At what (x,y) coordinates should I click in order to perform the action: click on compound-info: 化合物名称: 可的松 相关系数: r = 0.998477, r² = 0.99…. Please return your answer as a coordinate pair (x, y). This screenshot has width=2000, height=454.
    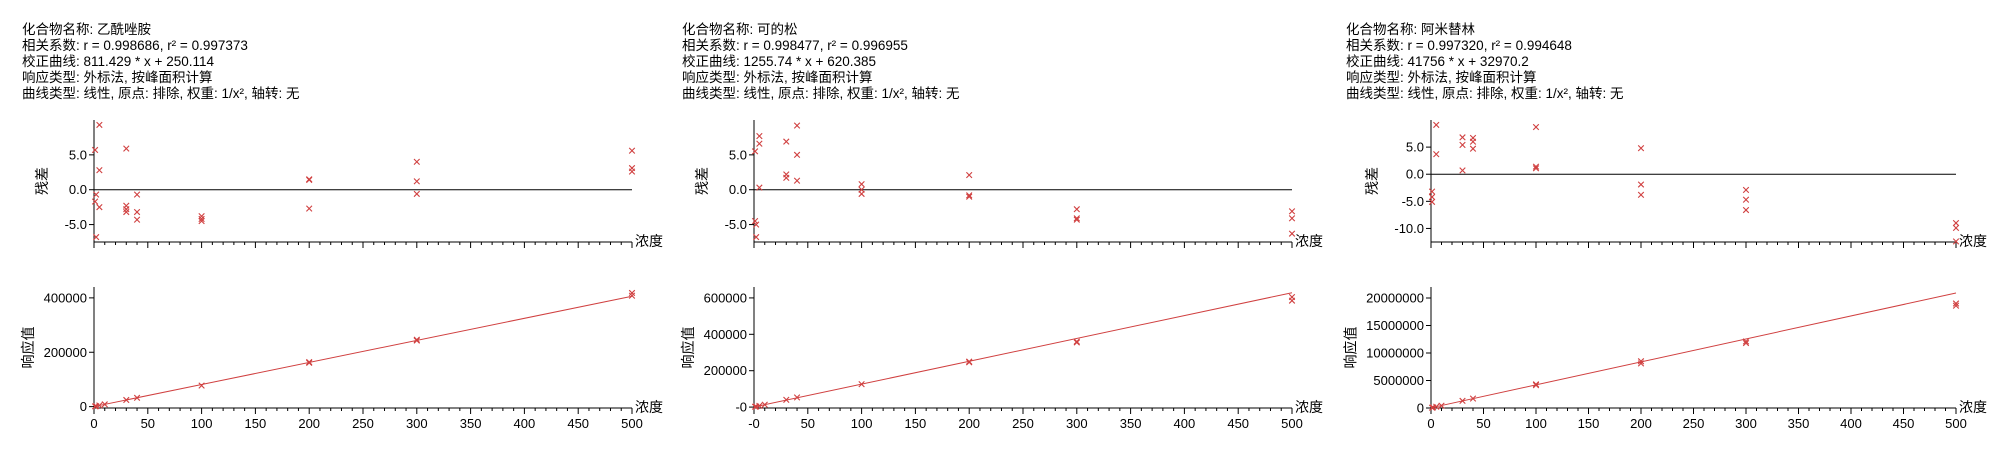
    Looking at the image, I should click on (1012, 62).